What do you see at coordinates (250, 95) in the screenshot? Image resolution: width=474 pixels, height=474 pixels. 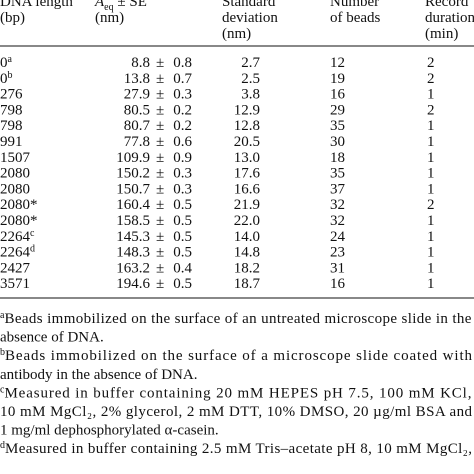 I see `sd-value: 3.8` at bounding box center [250, 95].